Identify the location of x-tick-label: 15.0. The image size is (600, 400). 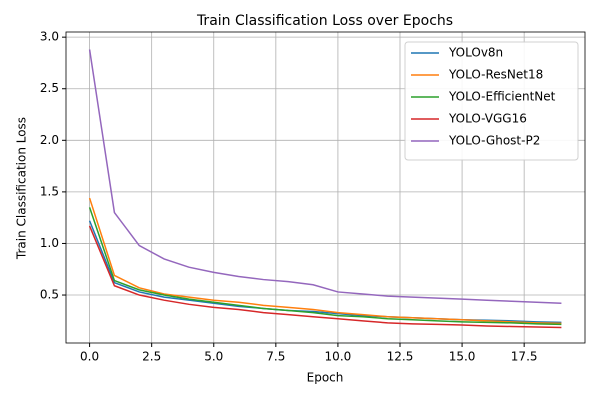
(462, 357).